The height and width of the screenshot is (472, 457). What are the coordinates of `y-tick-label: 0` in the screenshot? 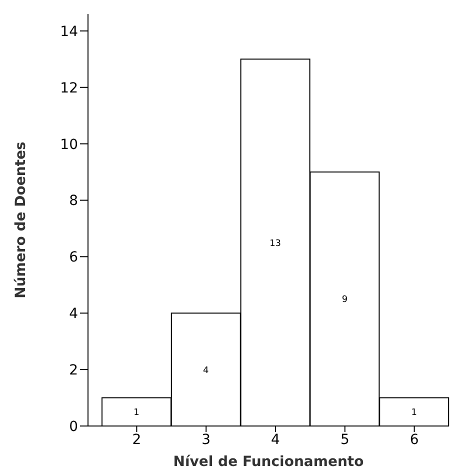 It's located at (73, 426).